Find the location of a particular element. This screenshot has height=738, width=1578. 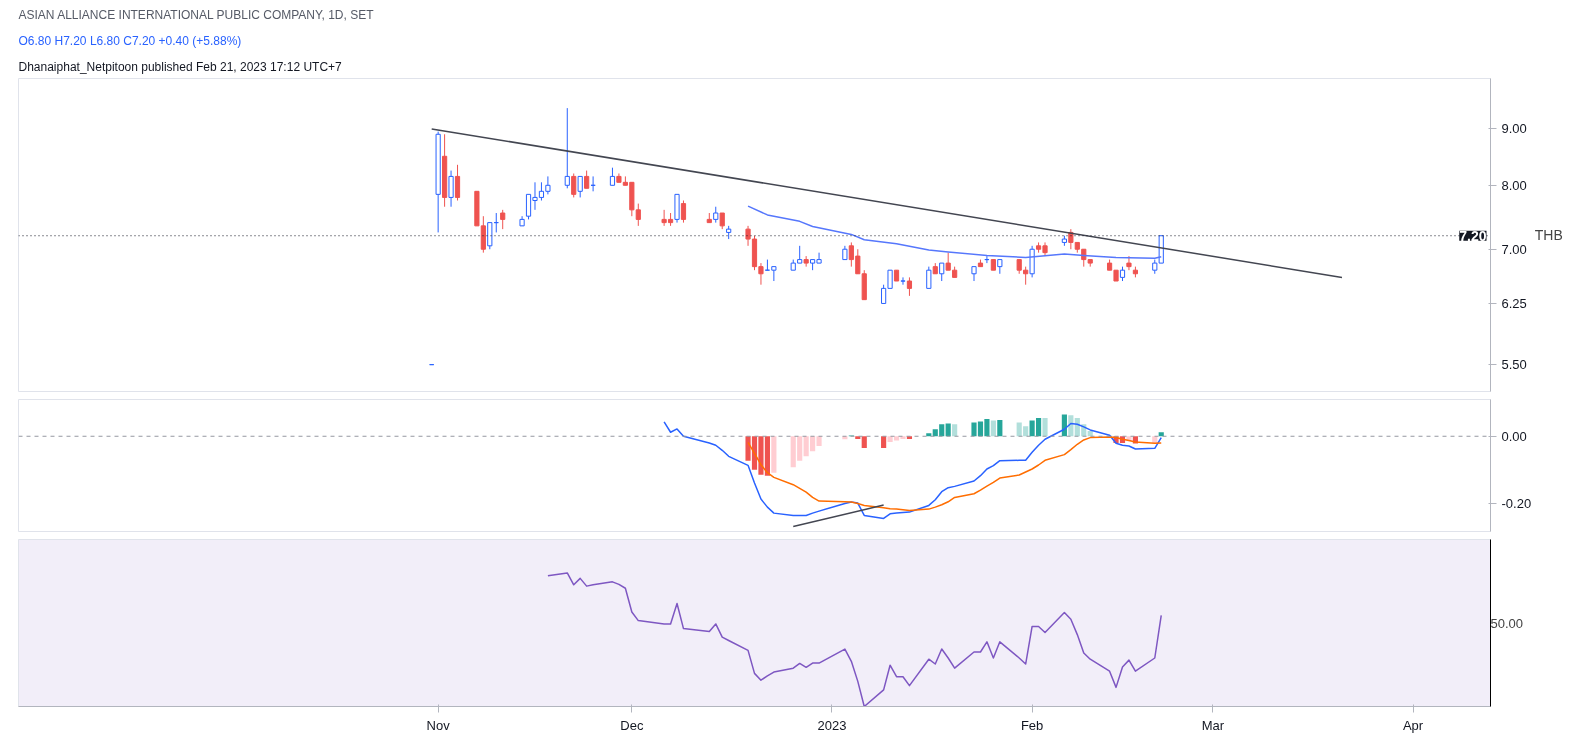

chart-subtitle: O6.80 H7.20 L6.80 C7.20 +0.40 (+5.88%) is located at coordinates (130, 40).